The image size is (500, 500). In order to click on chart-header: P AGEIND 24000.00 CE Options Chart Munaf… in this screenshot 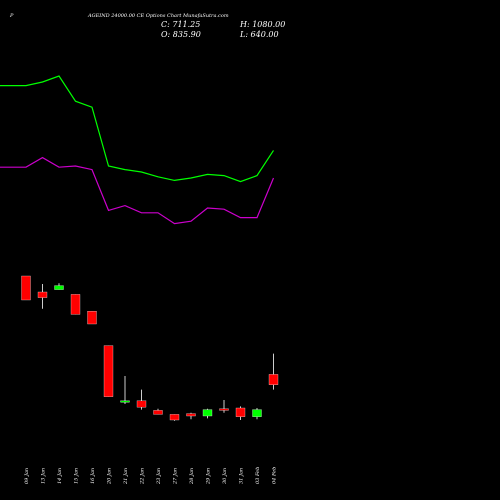, I will do `click(147, 26)`.